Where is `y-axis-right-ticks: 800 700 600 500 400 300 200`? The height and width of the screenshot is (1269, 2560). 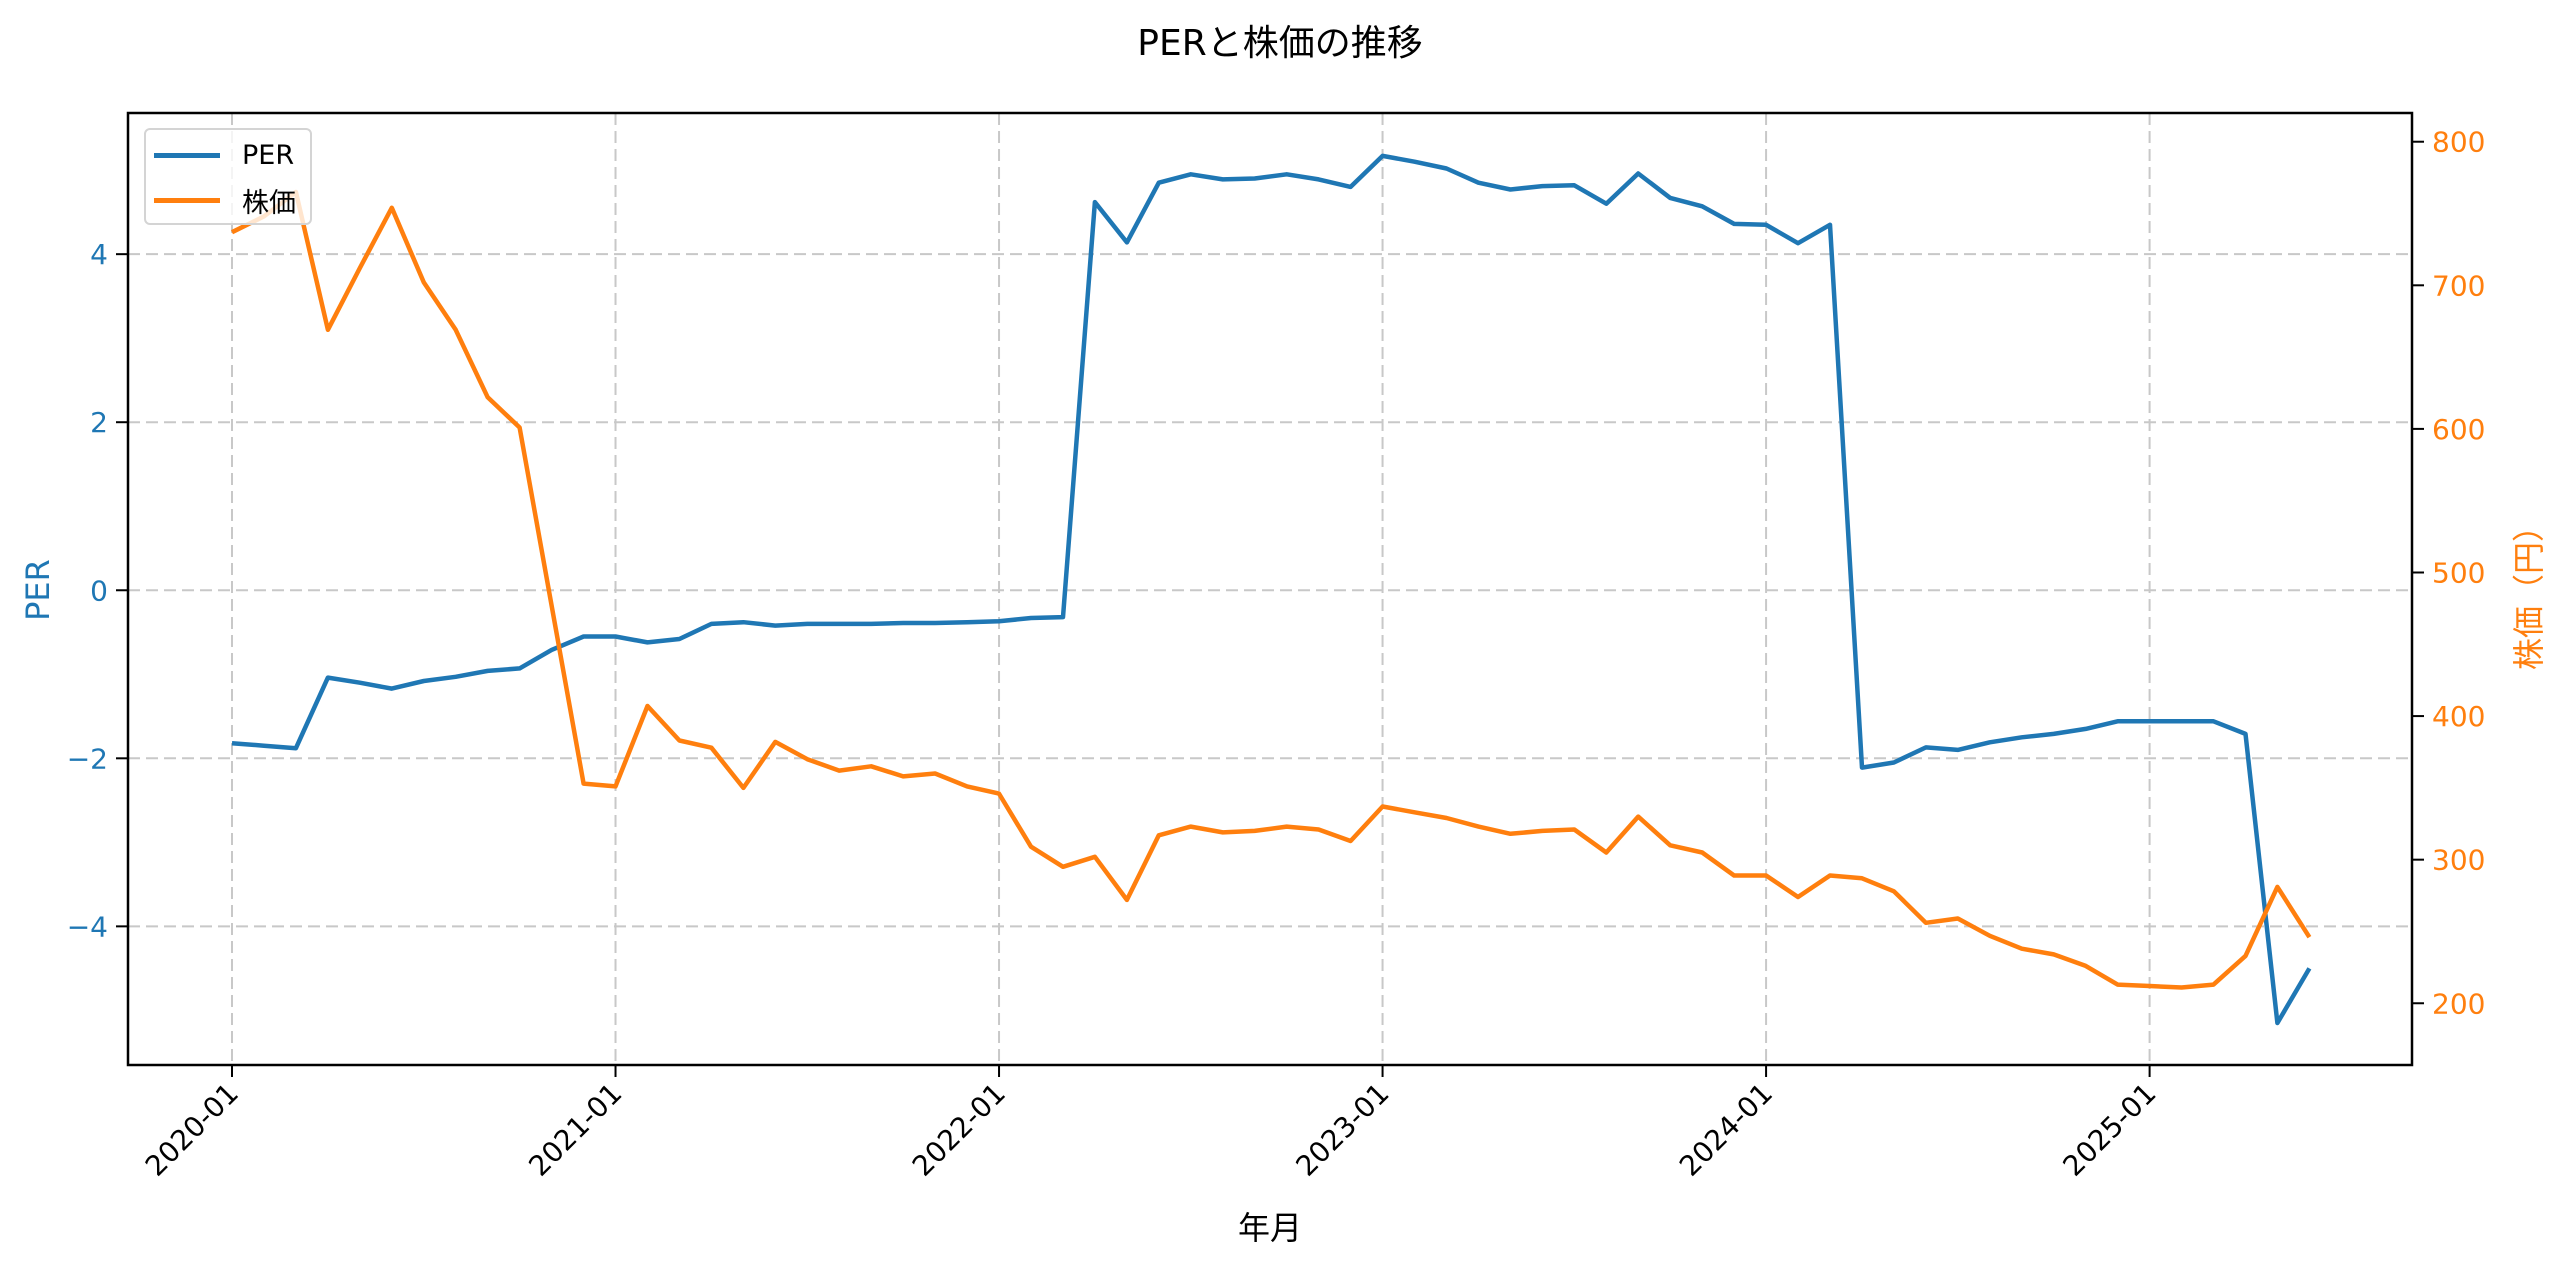 y-axis-right-ticks: 800 700 600 500 400 300 200 is located at coordinates (2448, 573).